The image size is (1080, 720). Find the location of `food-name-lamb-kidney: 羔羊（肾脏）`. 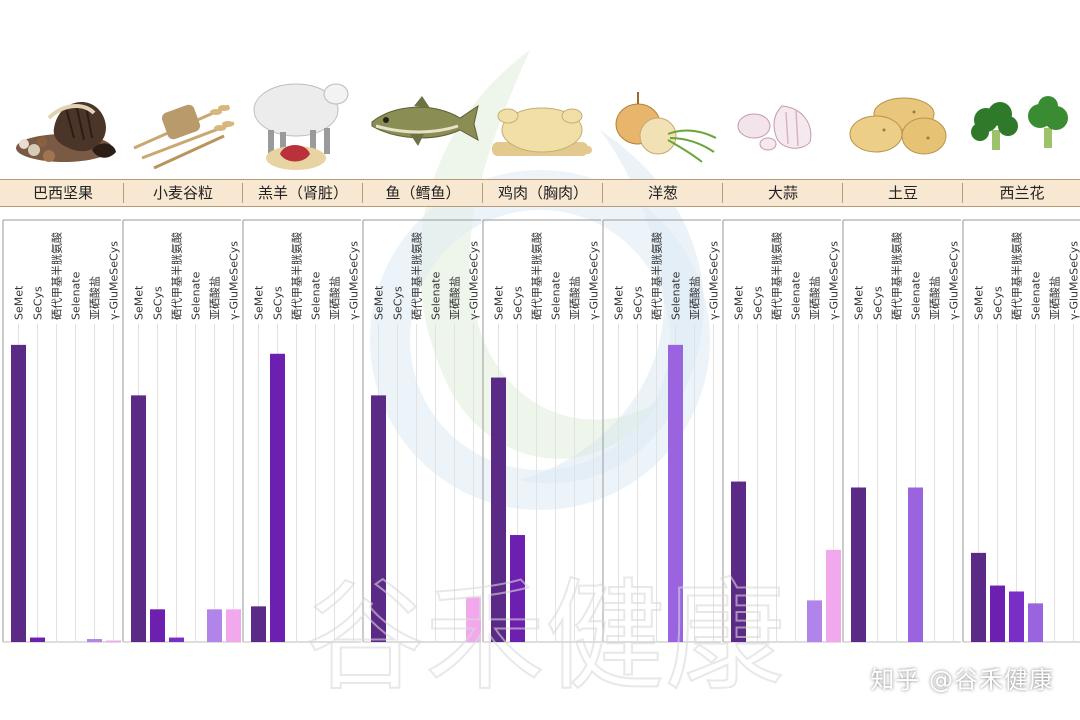

food-name-lamb-kidney: 羔羊（肾脏） is located at coordinates (302, 193).